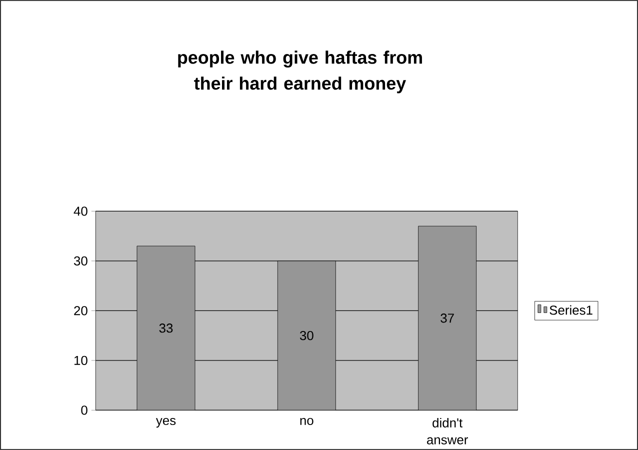 This screenshot has width=638, height=450. What do you see at coordinates (307, 422) in the screenshot?
I see `x-tick-label: no` at bounding box center [307, 422].